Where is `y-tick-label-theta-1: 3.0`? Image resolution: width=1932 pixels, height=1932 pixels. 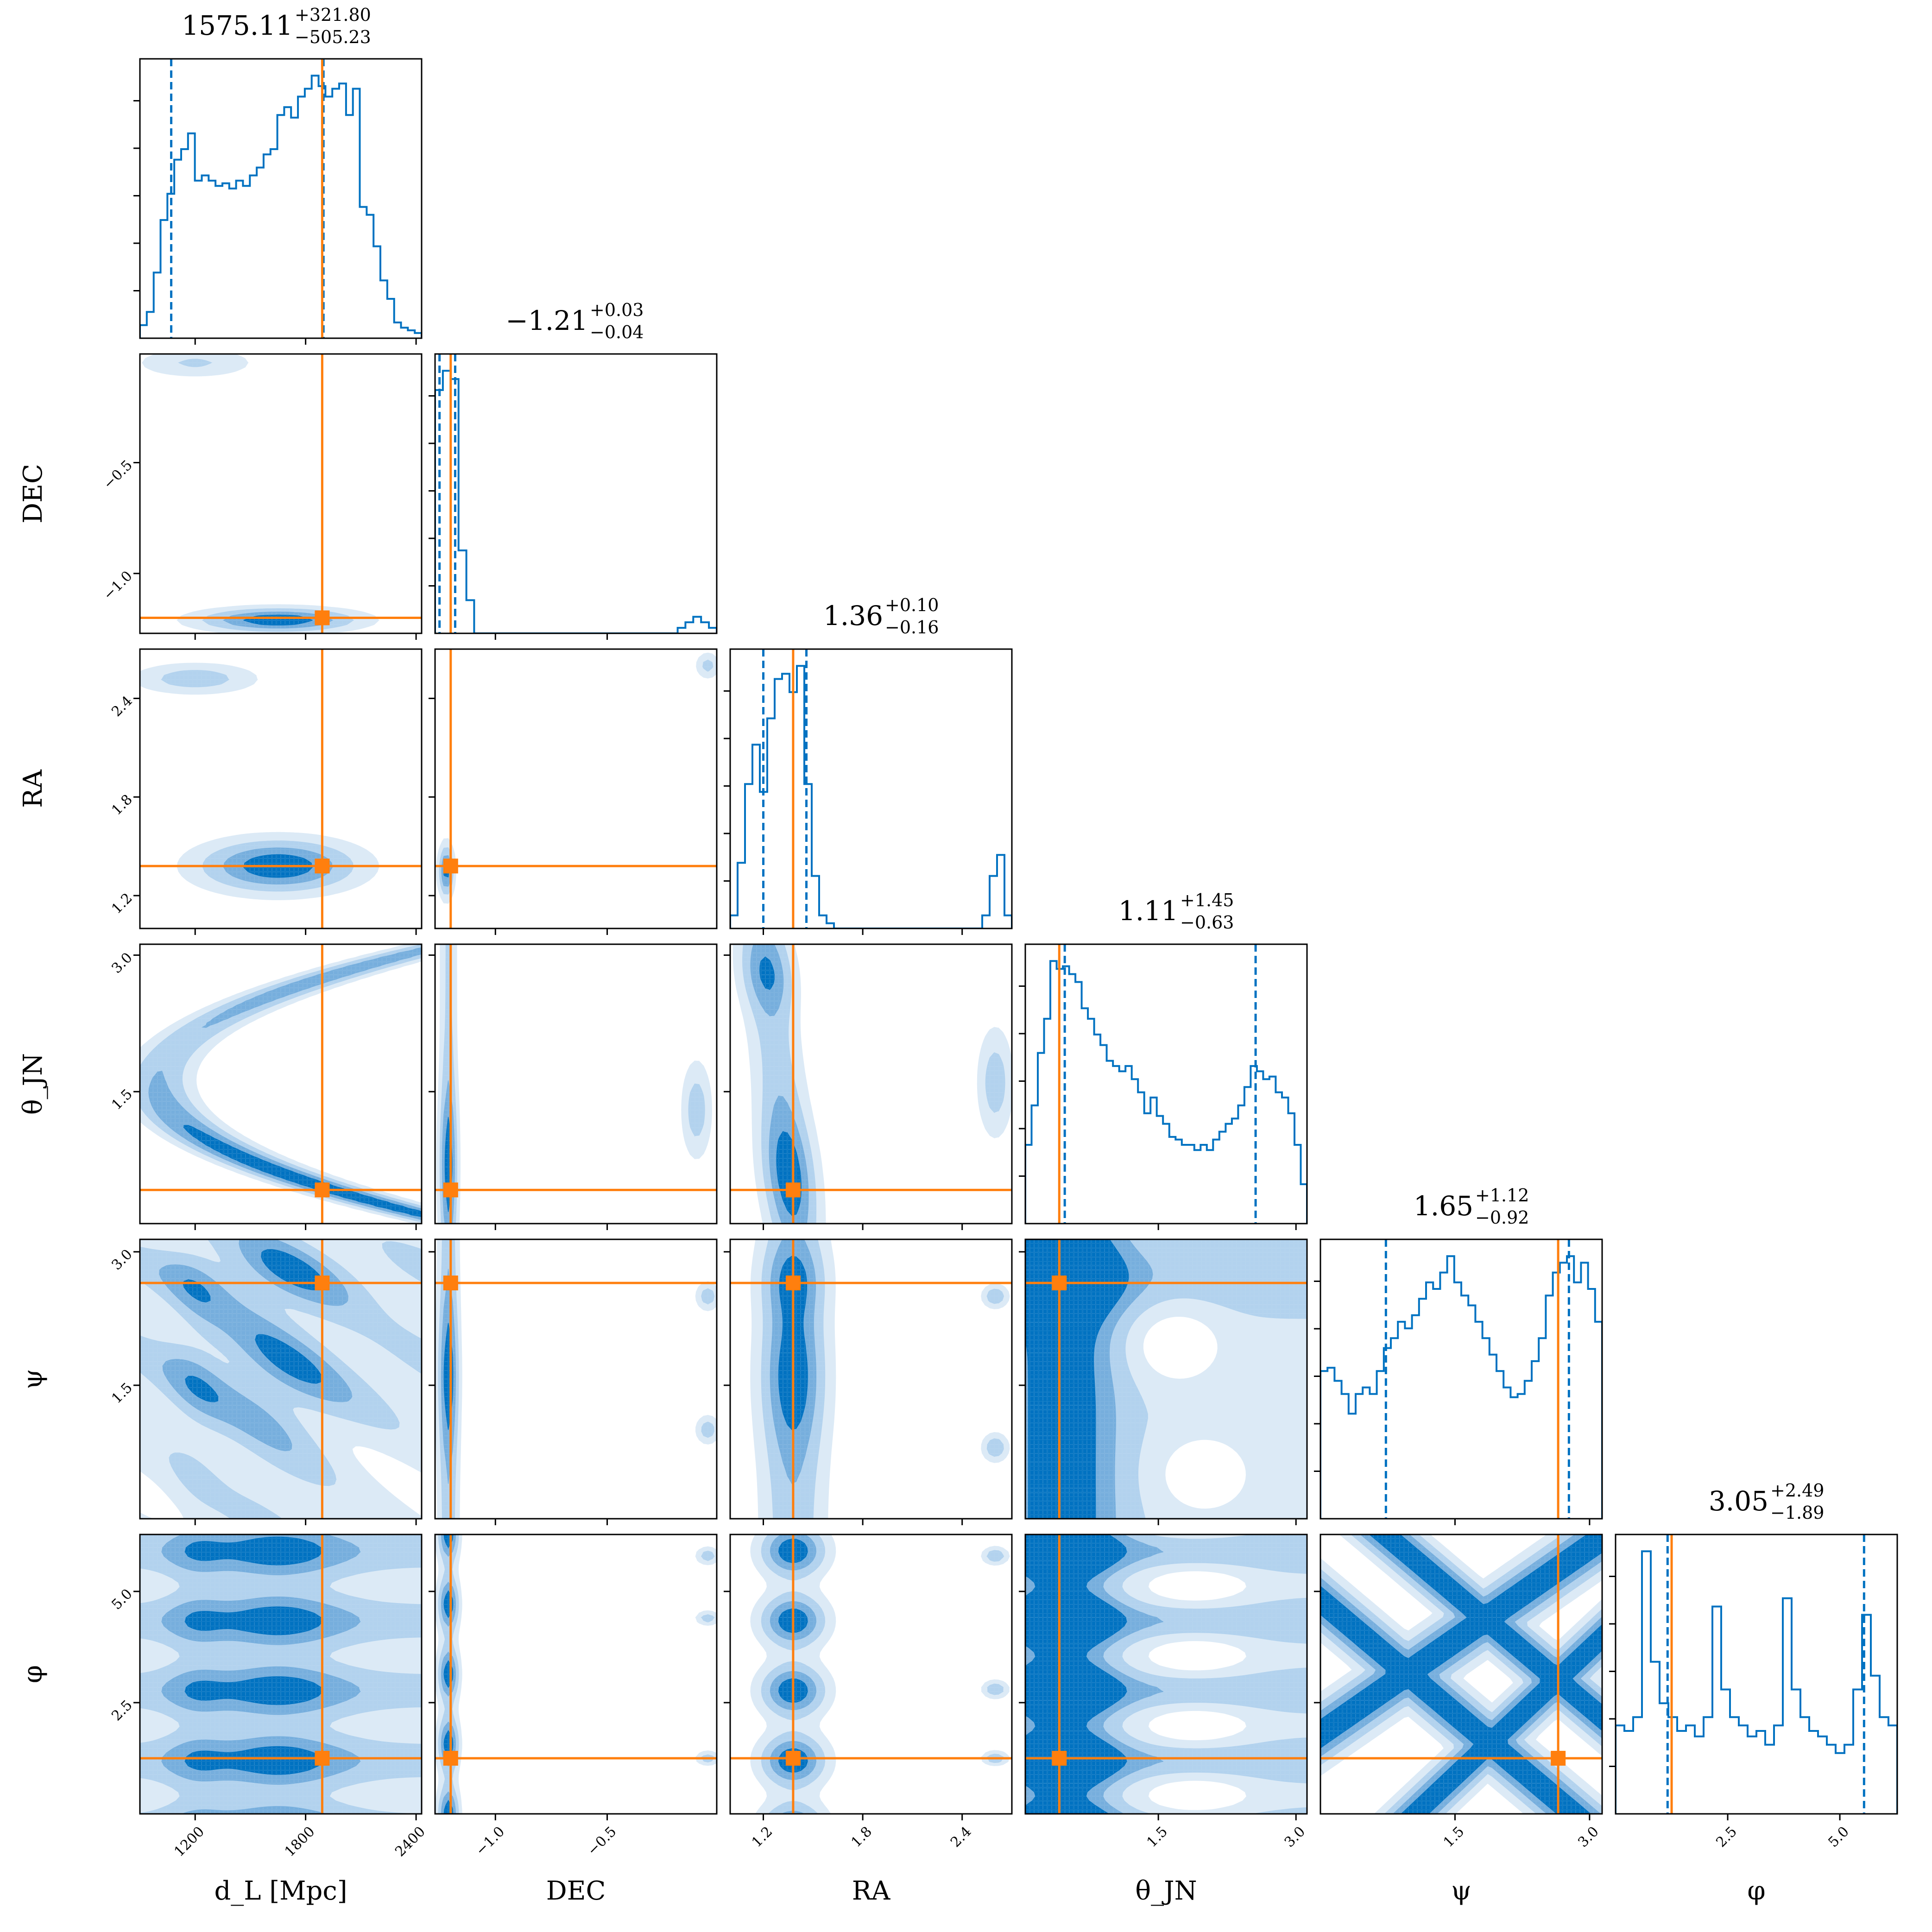 y-tick-label-theta-1: 3.0 is located at coordinates (122, 964).